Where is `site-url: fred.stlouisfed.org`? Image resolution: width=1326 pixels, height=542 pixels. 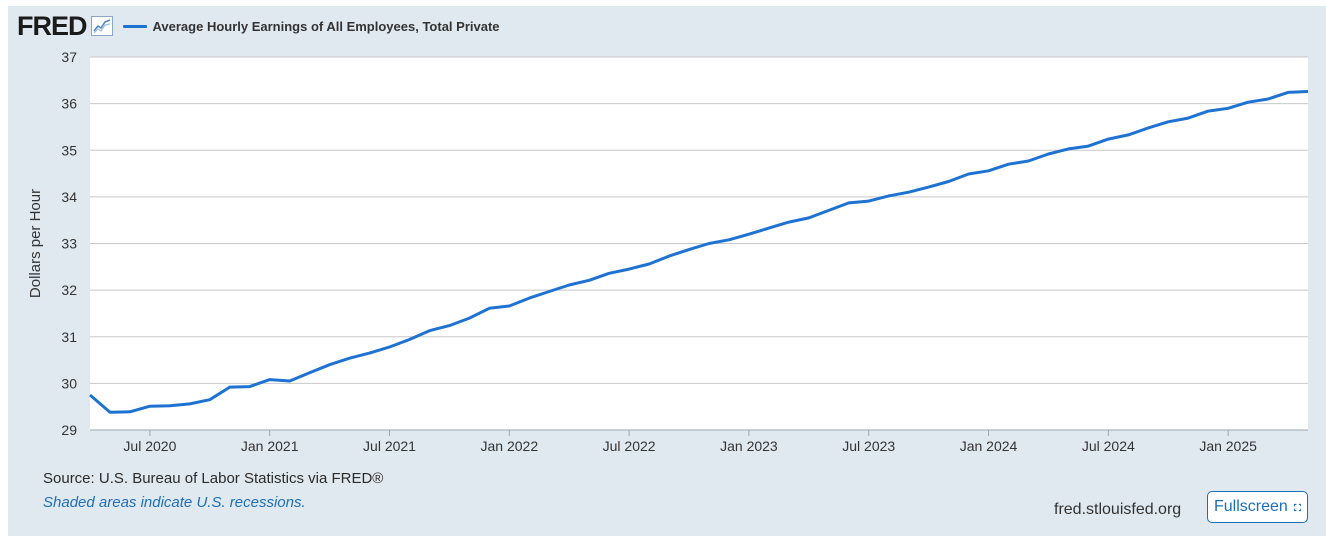
site-url: fred.stlouisfed.org is located at coordinates (1118, 509).